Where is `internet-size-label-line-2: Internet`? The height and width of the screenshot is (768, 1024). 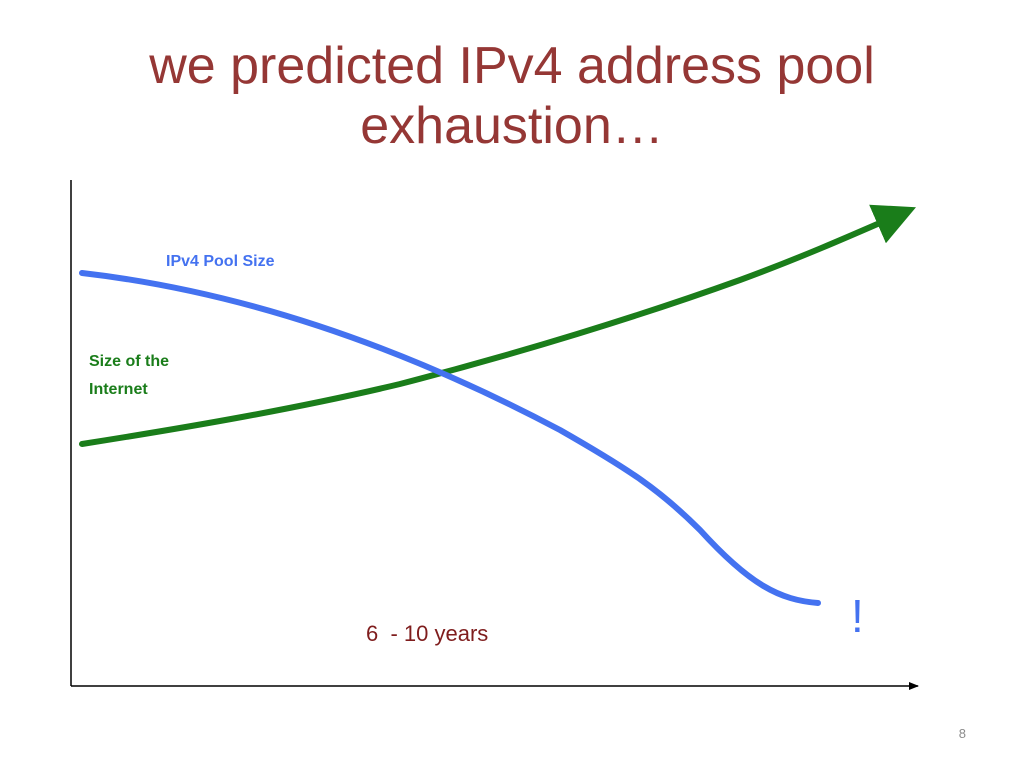
internet-size-label-line-2: Internet is located at coordinates (118, 389).